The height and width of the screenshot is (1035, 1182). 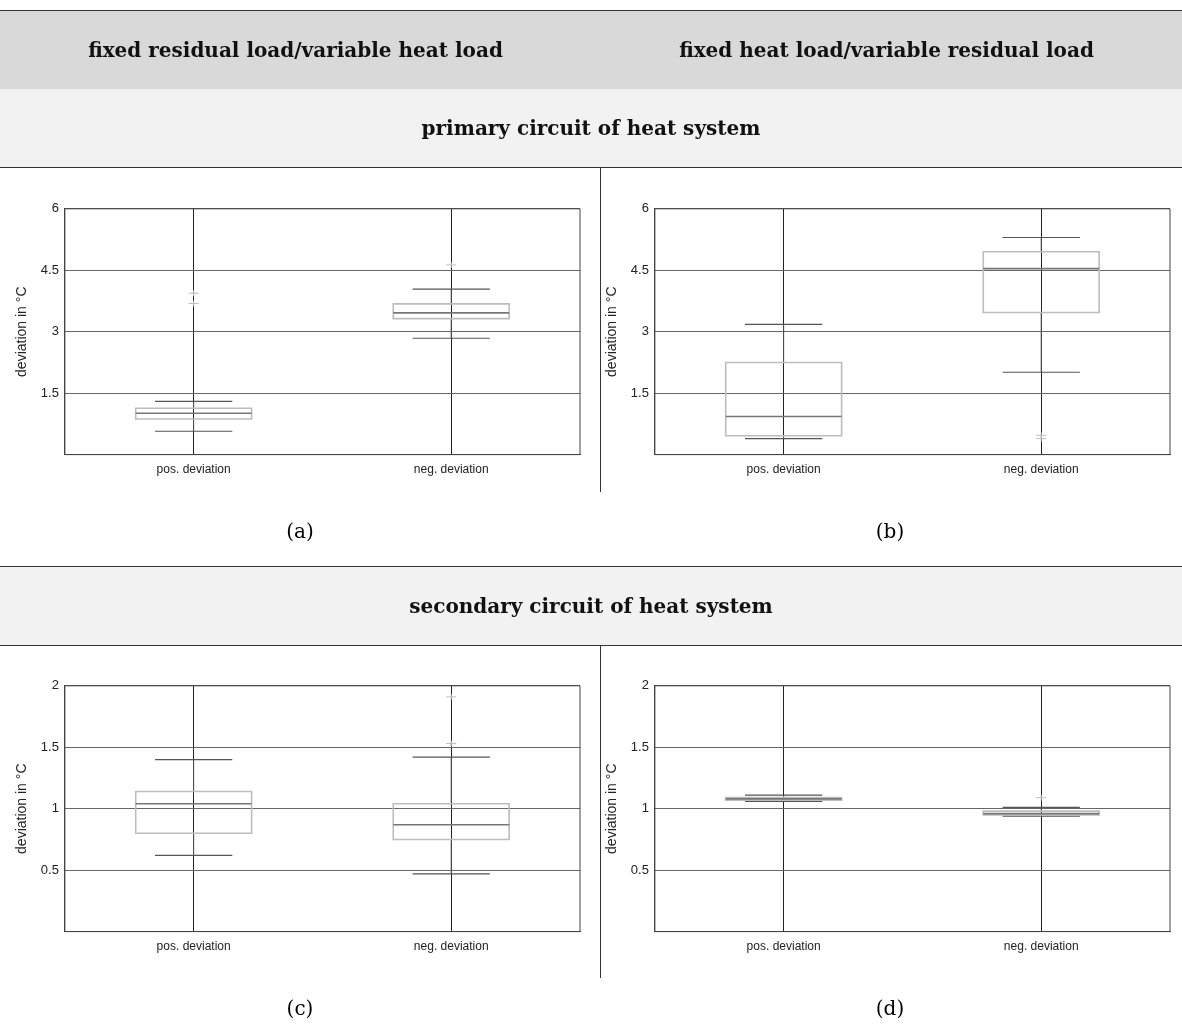 What do you see at coordinates (591, 606) in the screenshot?
I see `text: secondary circuit of heat system` at bounding box center [591, 606].